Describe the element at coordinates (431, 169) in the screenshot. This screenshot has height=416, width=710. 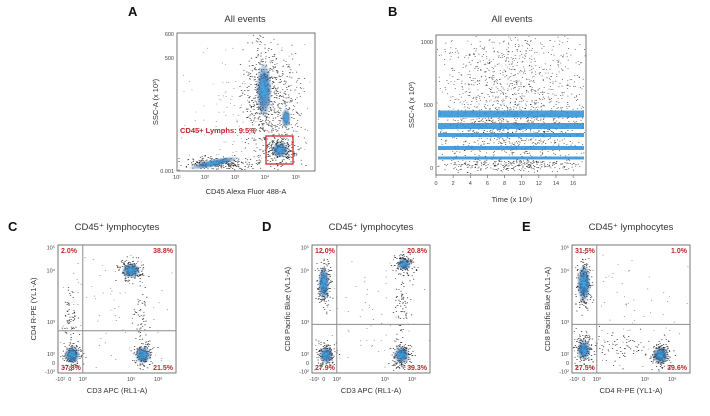
I see `panel-b-y-tick: 0` at that location.